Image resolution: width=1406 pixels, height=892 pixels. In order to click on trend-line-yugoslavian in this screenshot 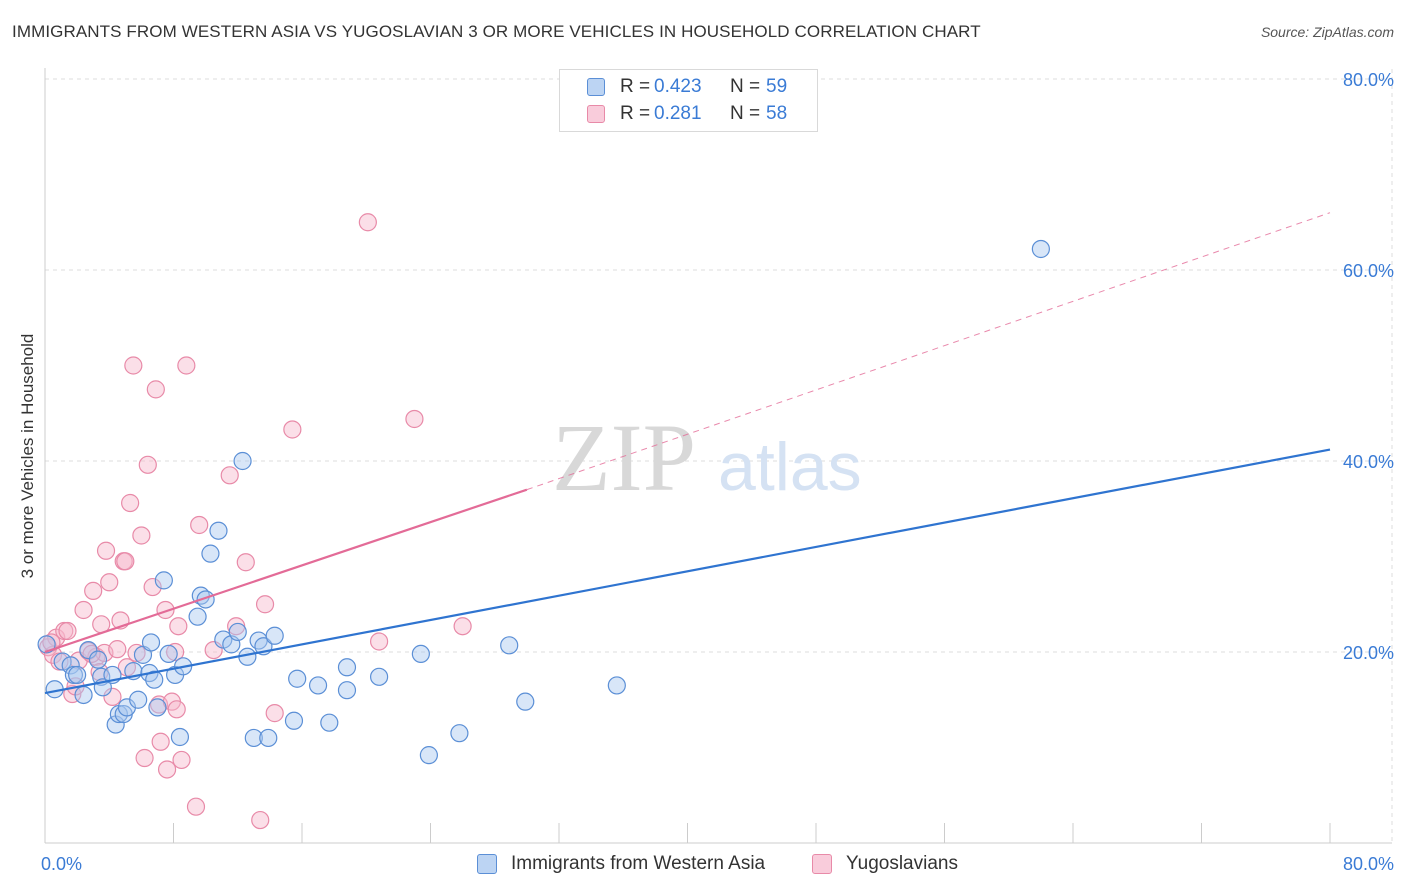, I will do `click(286, 571)`.